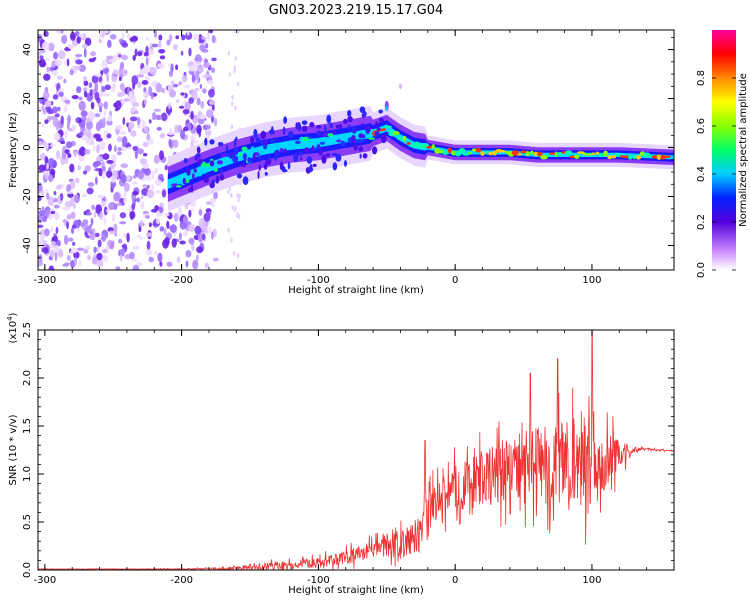  I want to click on ridge-inner-band, so click(420, 156).